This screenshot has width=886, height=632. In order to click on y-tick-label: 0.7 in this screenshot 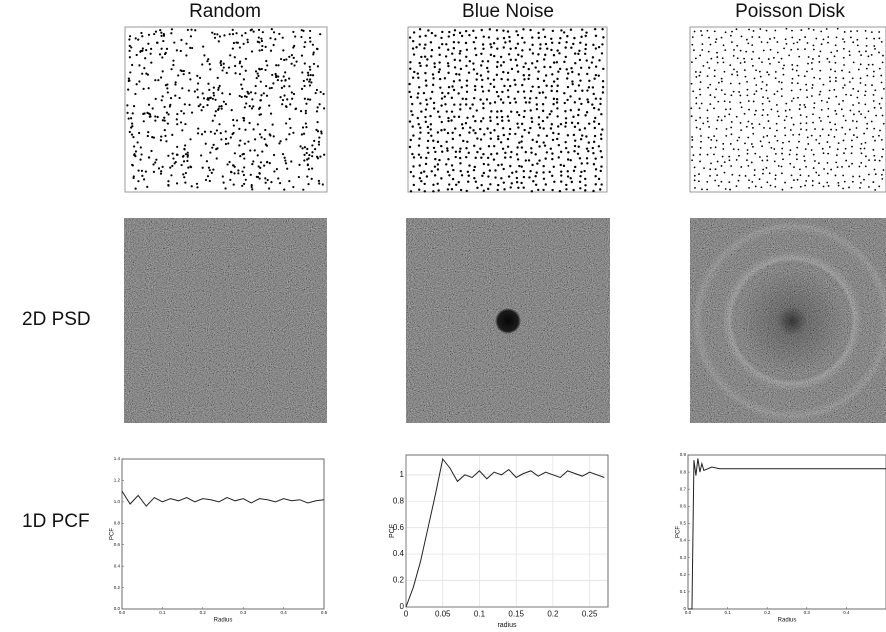, I will do `click(683, 488)`.